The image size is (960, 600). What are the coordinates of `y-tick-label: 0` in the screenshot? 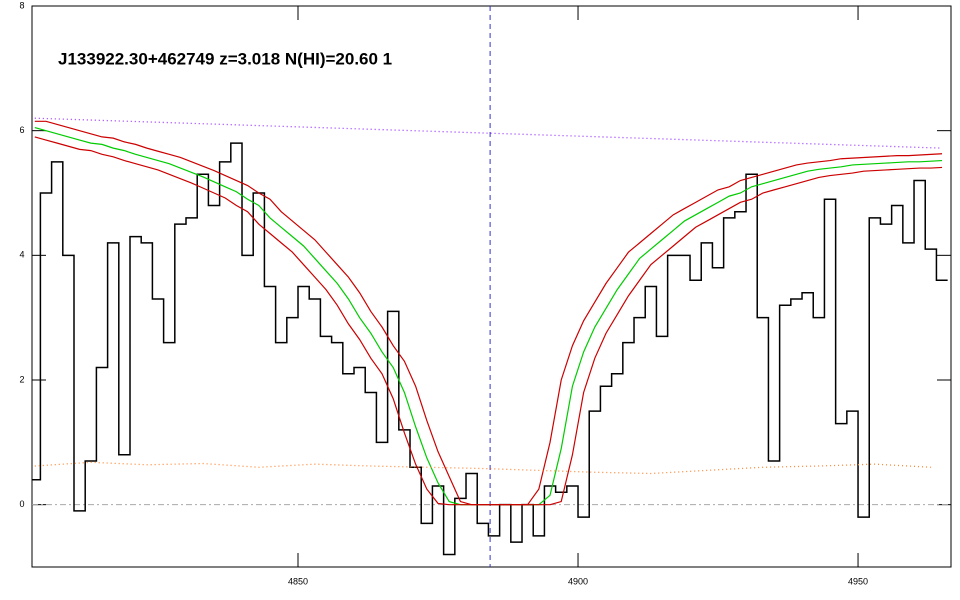 It's located at (21, 504).